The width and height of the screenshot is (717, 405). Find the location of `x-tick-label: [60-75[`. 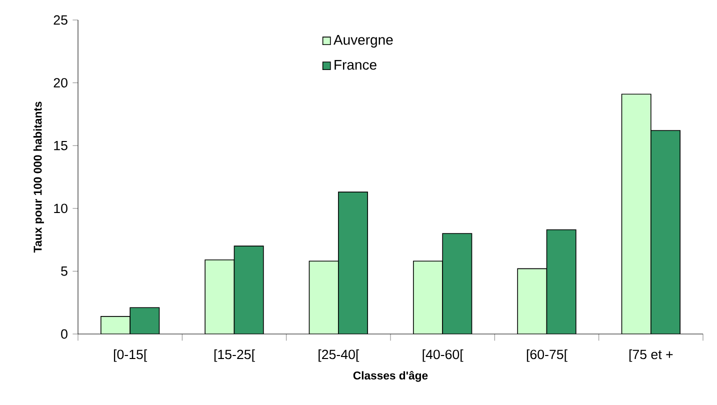

x-tick-label: [60-75[ is located at coordinates (547, 355).